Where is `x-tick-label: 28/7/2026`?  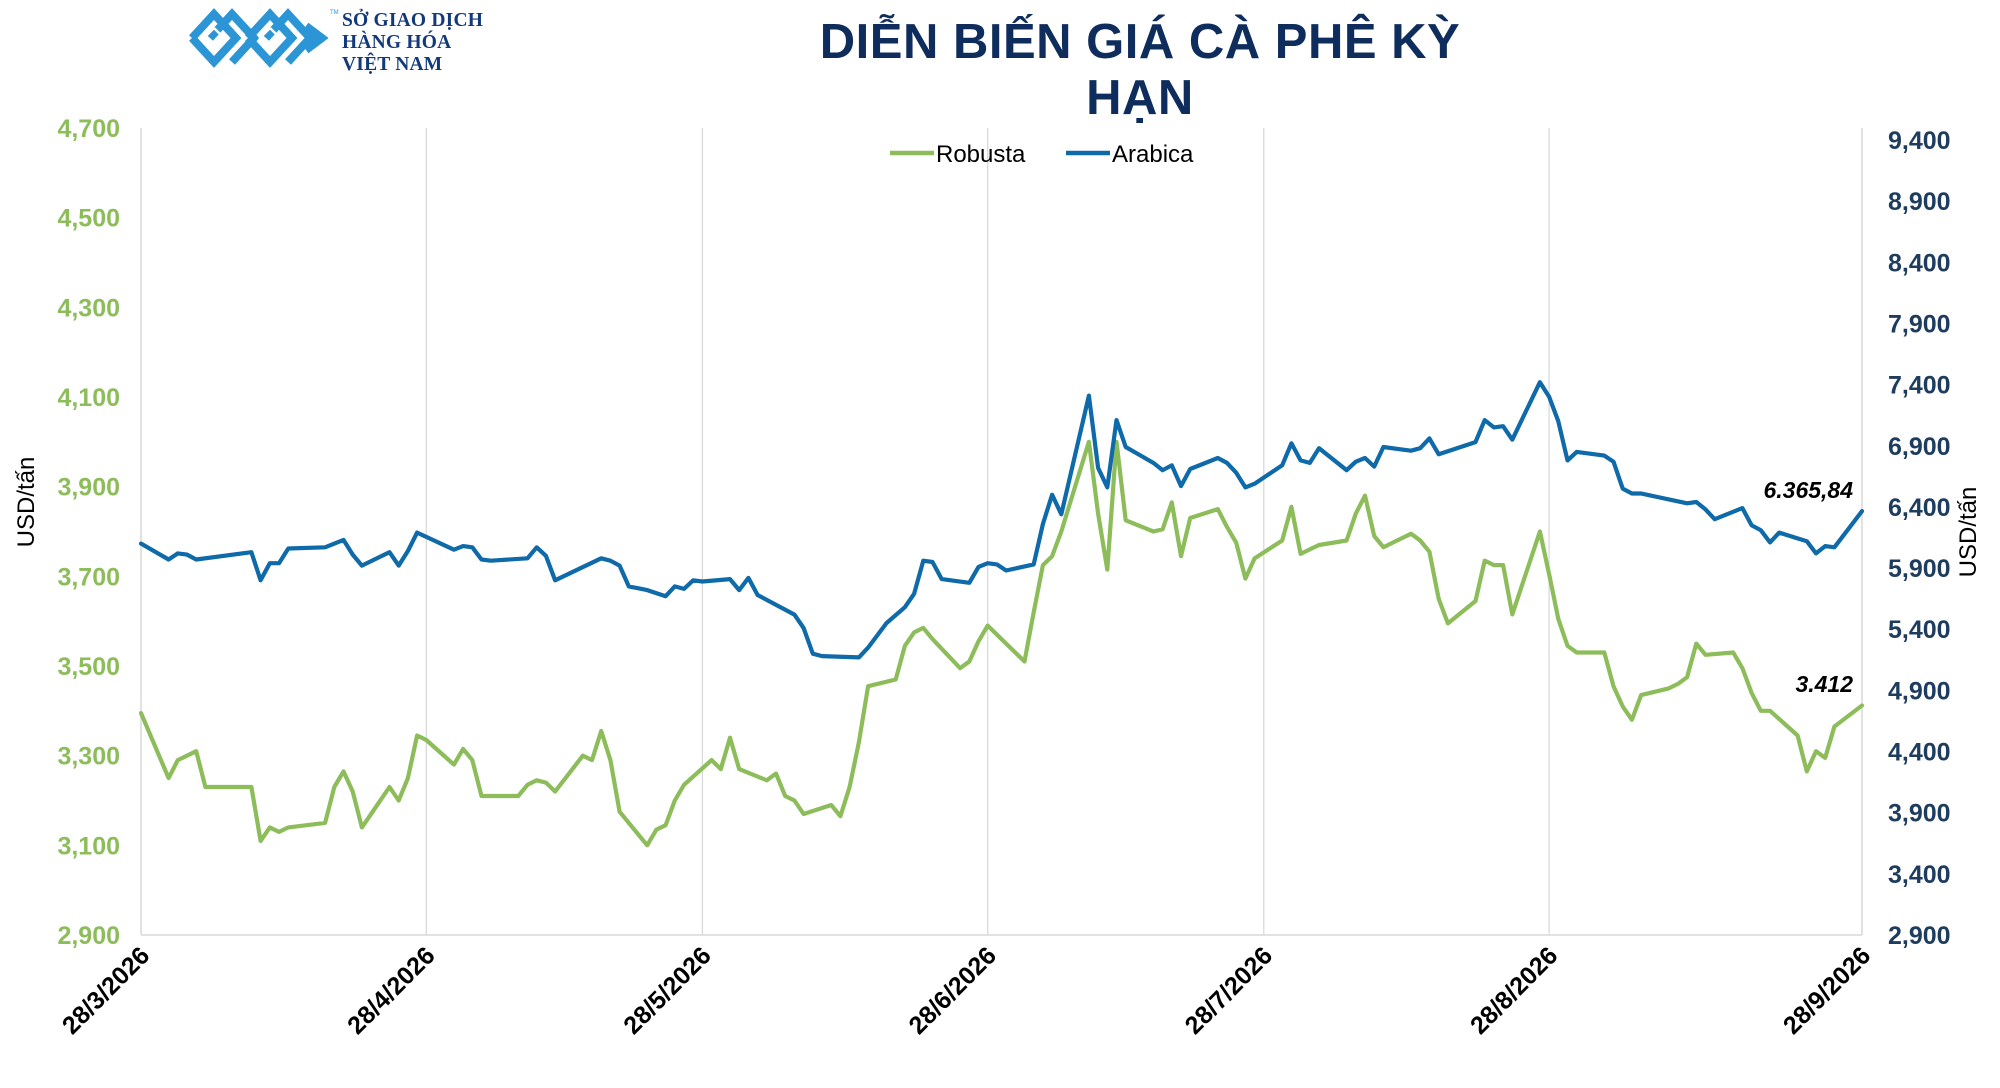 x-tick-label: 28/7/2026 is located at coordinates (1229, 990).